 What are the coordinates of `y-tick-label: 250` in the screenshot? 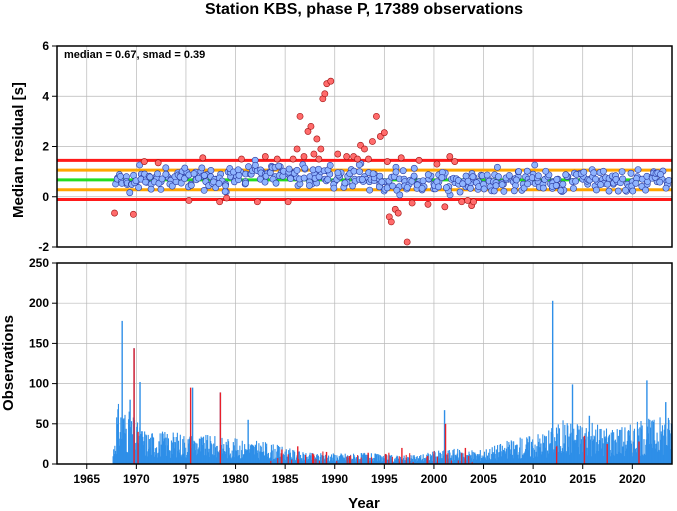 It's located at (39, 263).